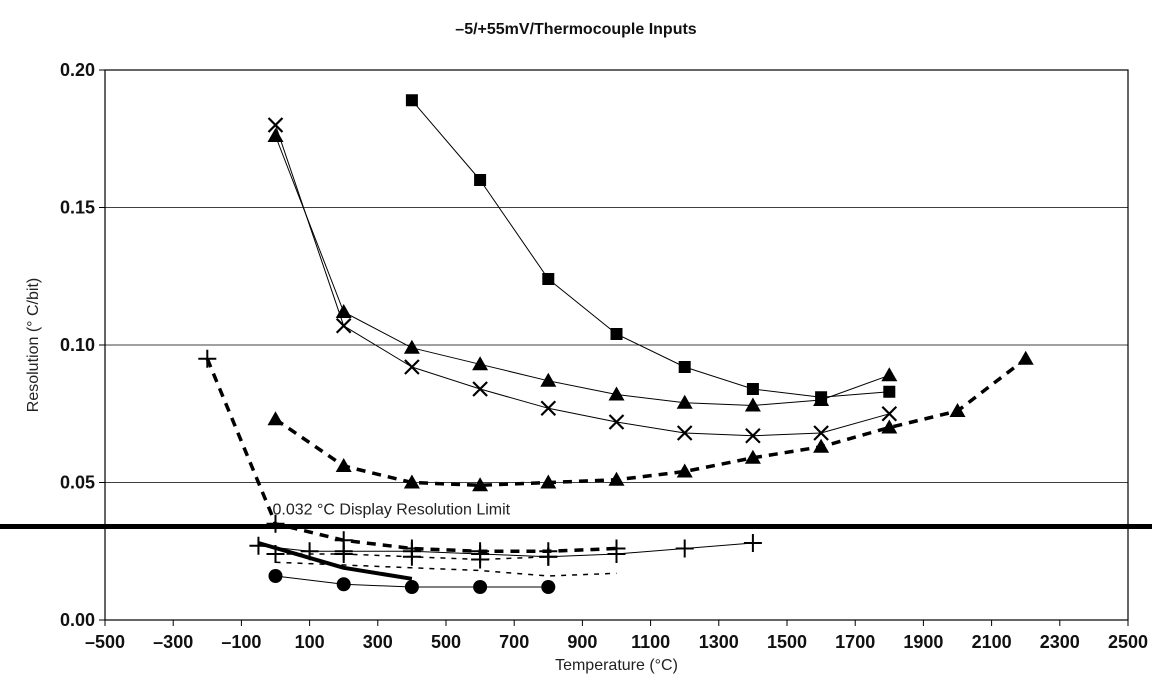 This screenshot has height=696, width=1152. What do you see at coordinates (719, 642) in the screenshot?
I see `x-tick-label: 1300` at bounding box center [719, 642].